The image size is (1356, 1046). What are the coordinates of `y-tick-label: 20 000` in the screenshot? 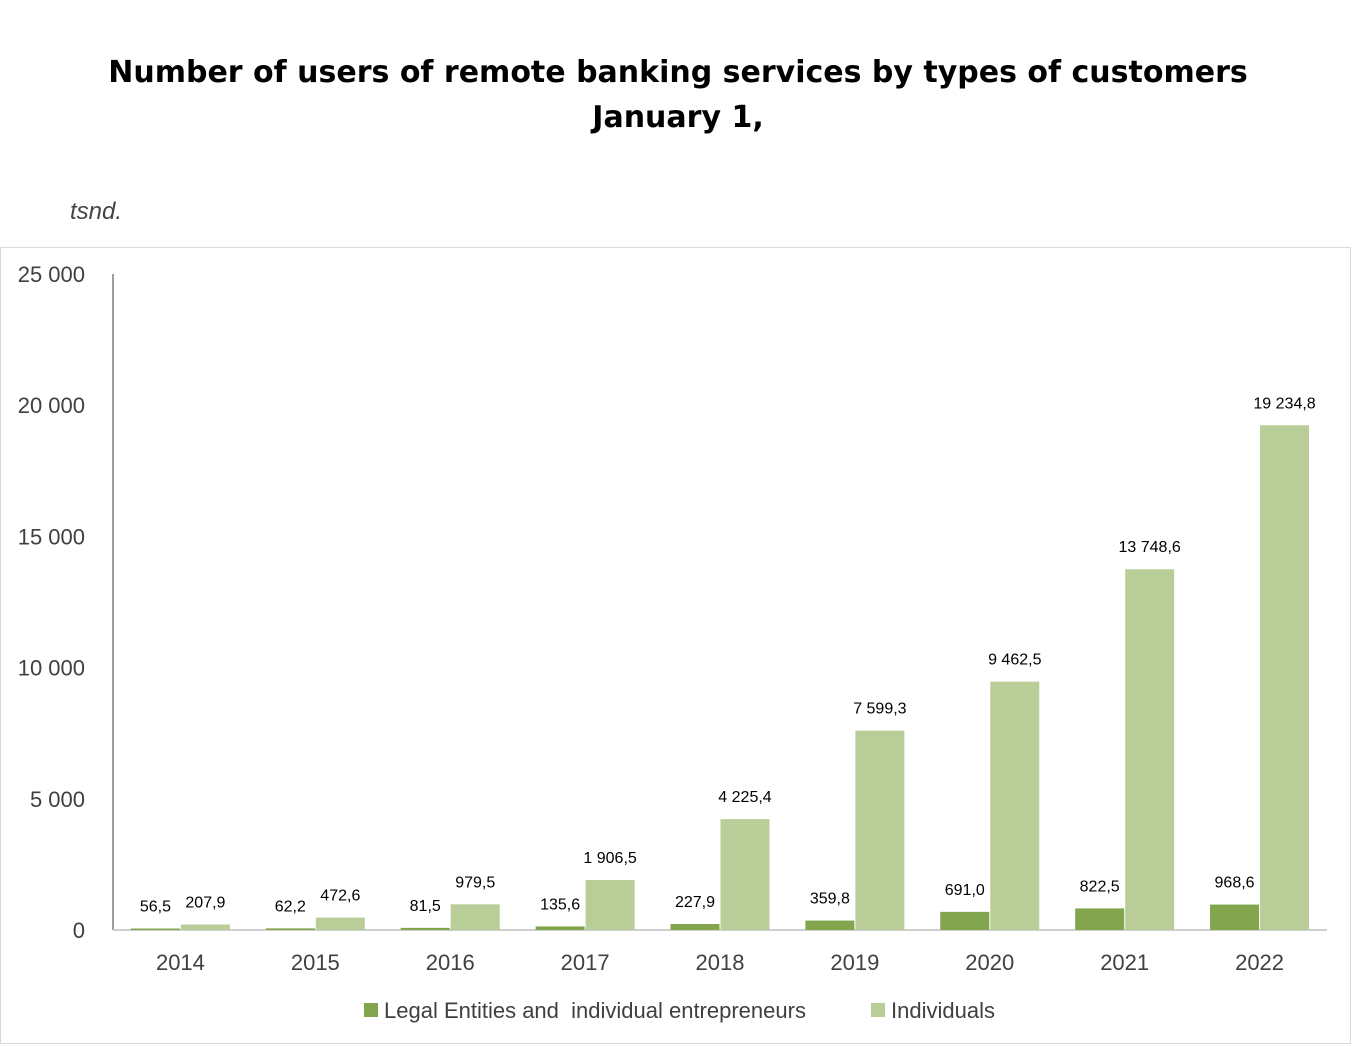 It's located at (51, 405).